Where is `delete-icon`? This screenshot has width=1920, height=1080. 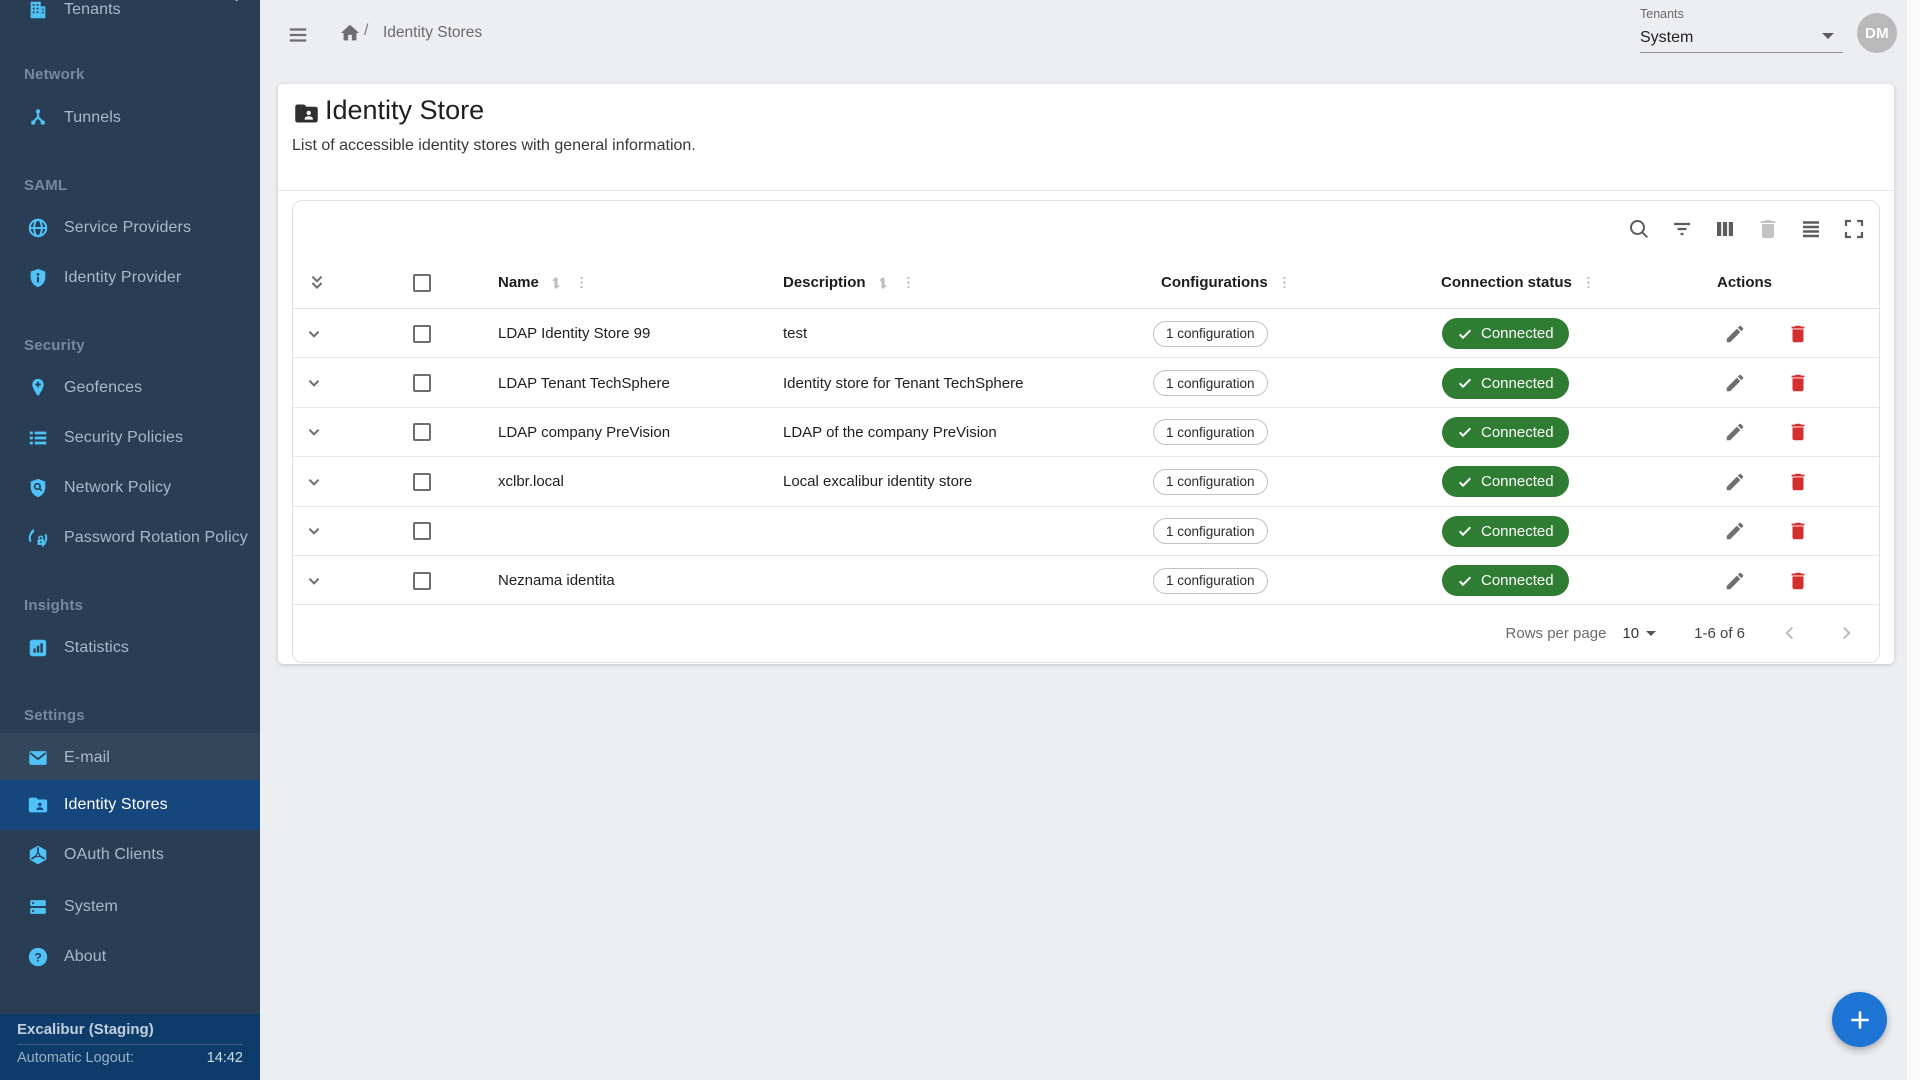 delete-icon is located at coordinates (1768, 229).